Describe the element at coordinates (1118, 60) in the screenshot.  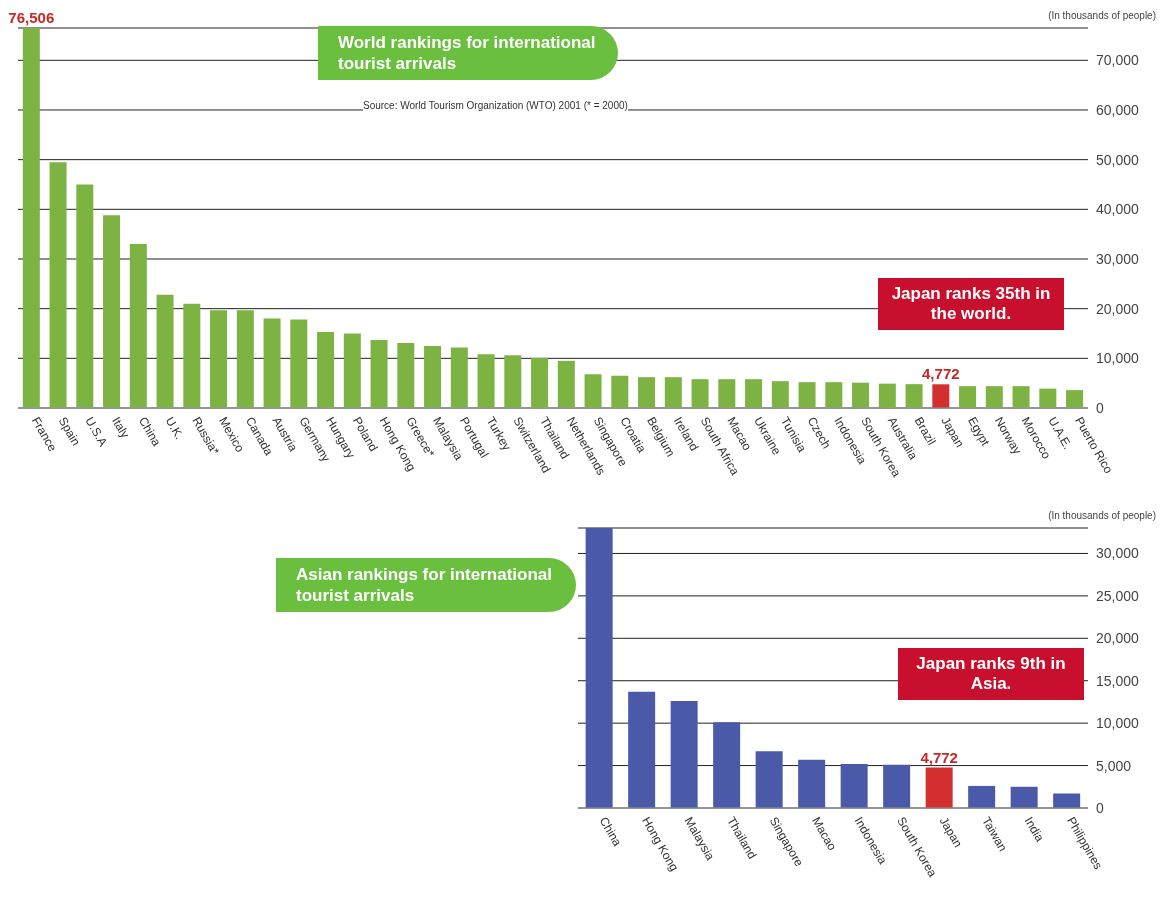
I see `y-tick-label: 70,000` at that location.